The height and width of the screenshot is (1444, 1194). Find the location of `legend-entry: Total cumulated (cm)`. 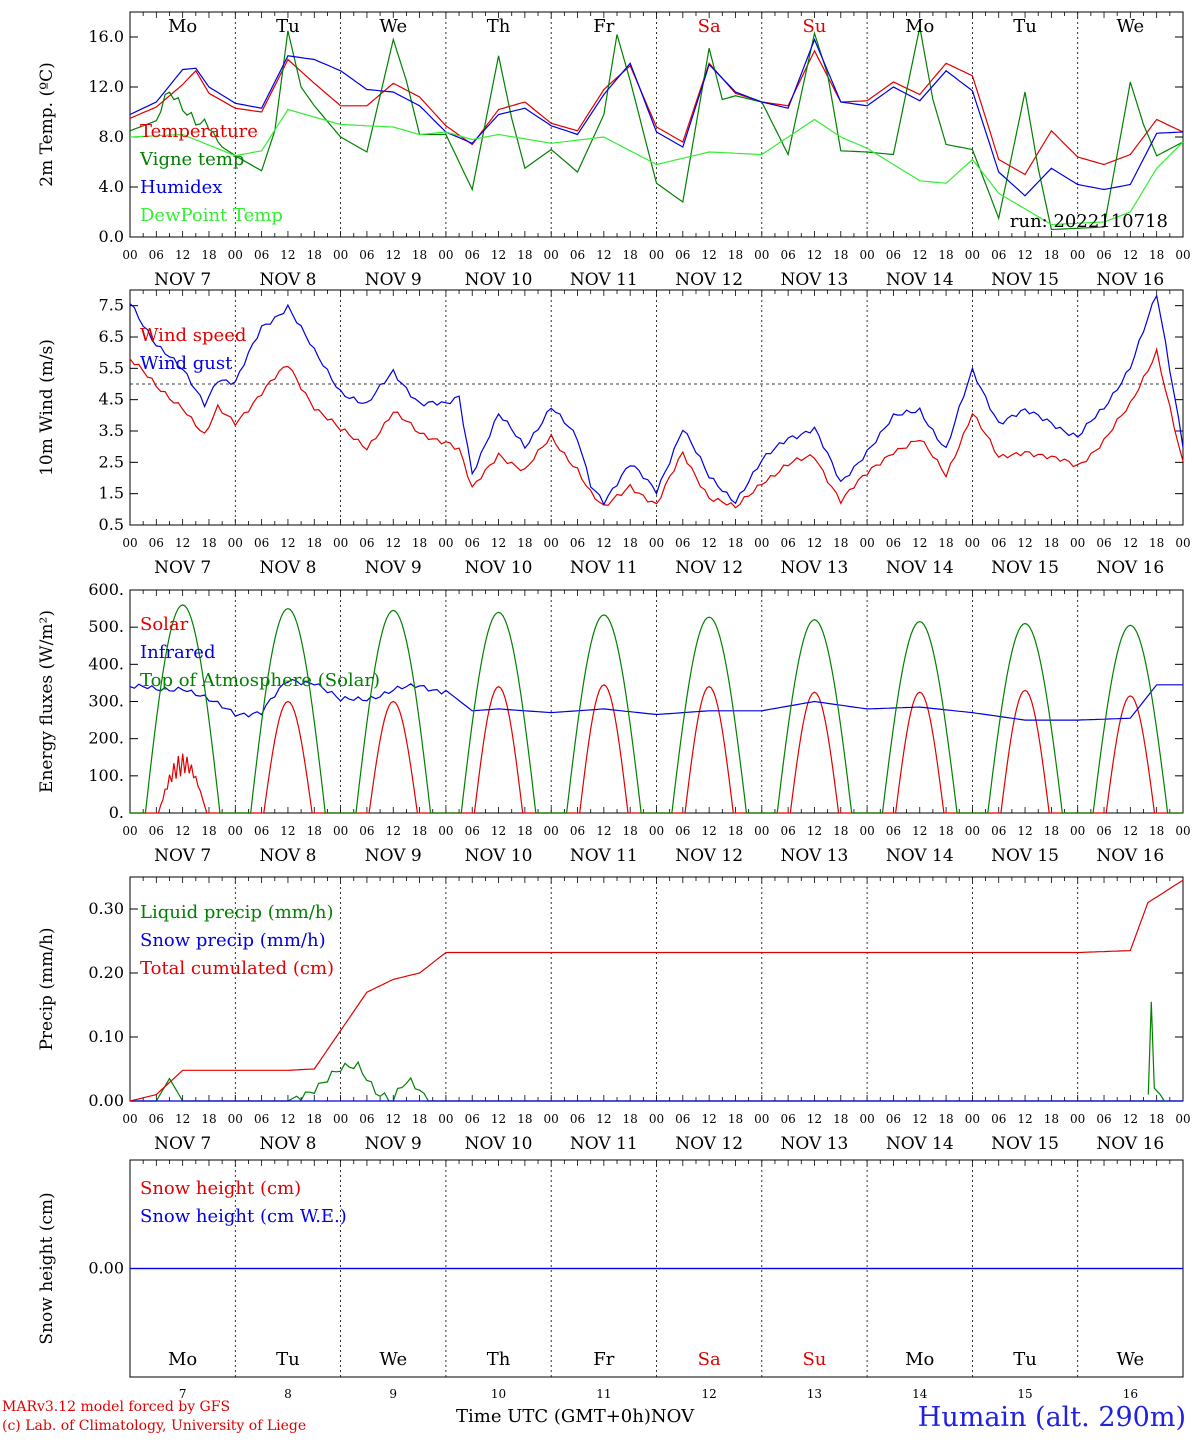

legend-entry: Total cumulated (cm) is located at coordinates (237, 968).